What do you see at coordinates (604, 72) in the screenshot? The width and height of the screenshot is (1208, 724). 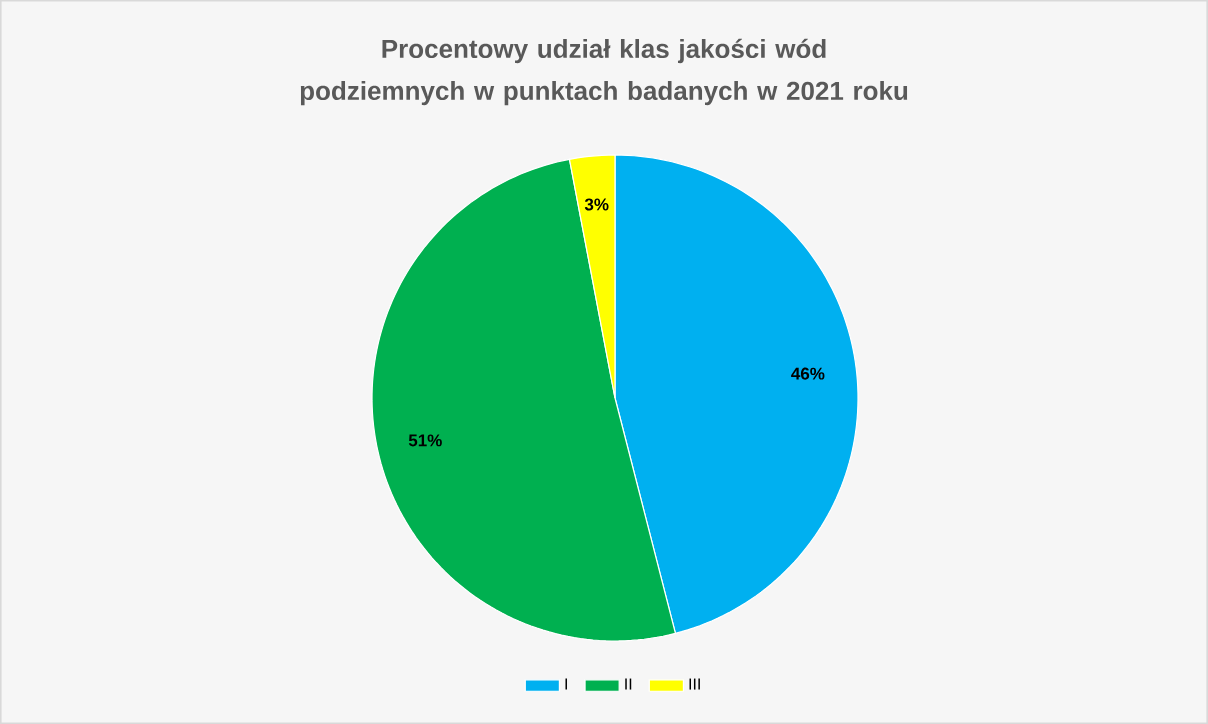 I see `chart-title: Procentowy udział klas jakości wód podziemnych w punktach badanych w 2021 roku` at bounding box center [604, 72].